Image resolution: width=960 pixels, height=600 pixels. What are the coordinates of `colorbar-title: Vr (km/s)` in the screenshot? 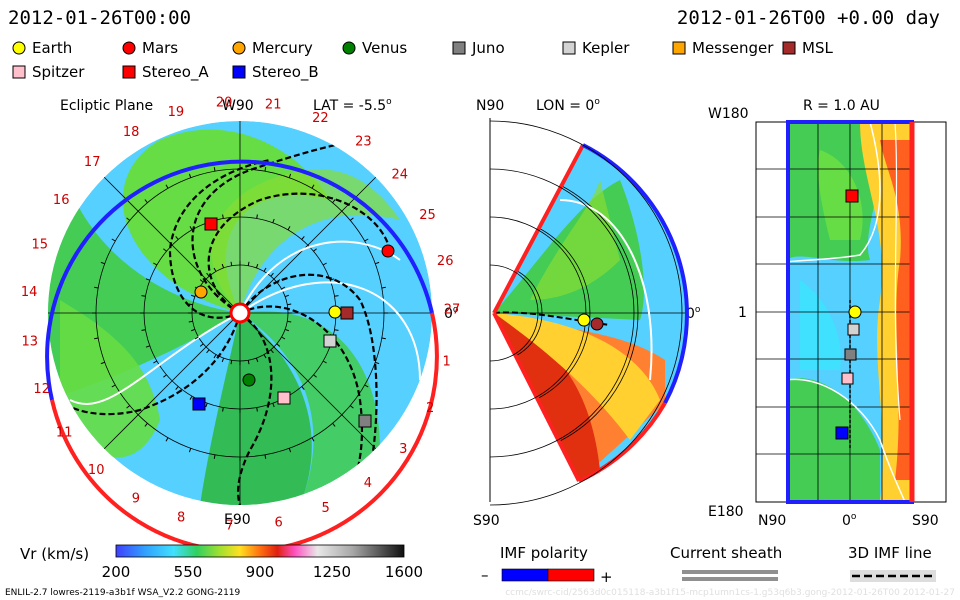 It's located at (54, 554).